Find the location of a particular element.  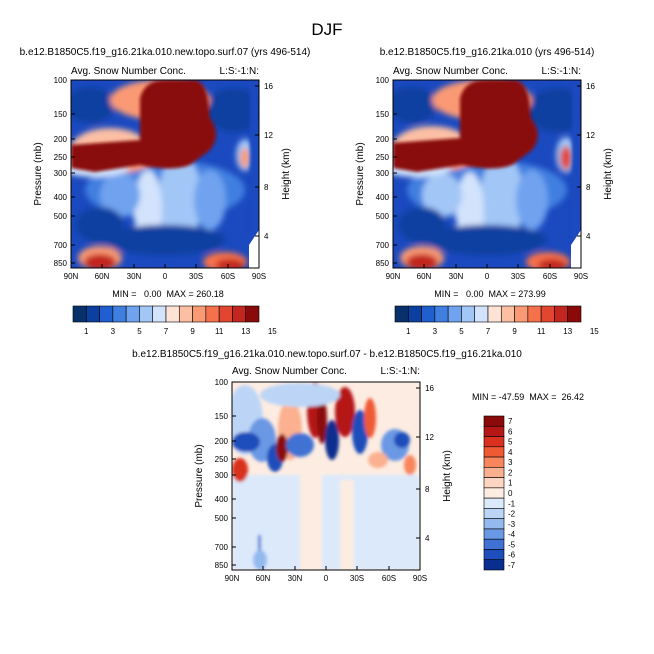

panel-diff-stats: MIN = -47.59 MAX = 26.42 is located at coordinates (528, 397).